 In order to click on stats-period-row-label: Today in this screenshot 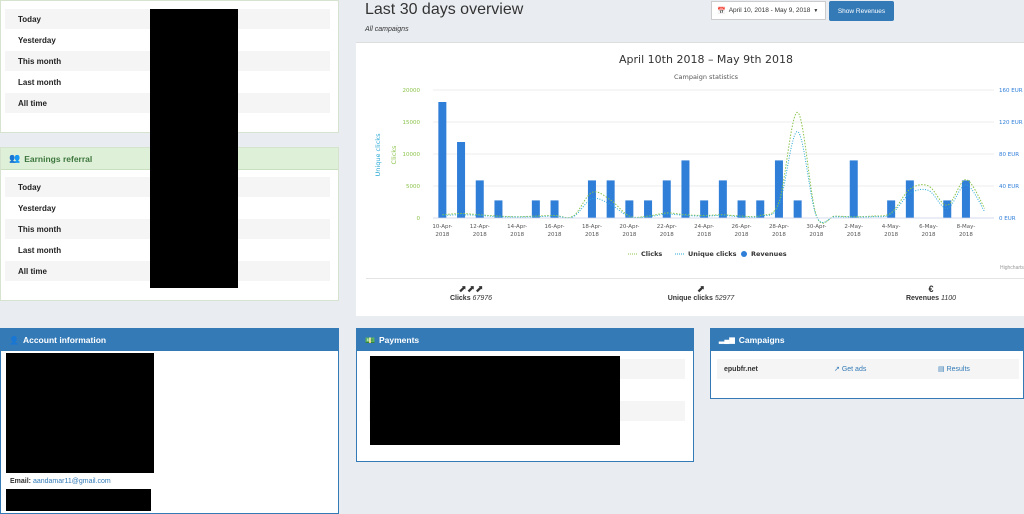, I will do `click(29, 19)`.